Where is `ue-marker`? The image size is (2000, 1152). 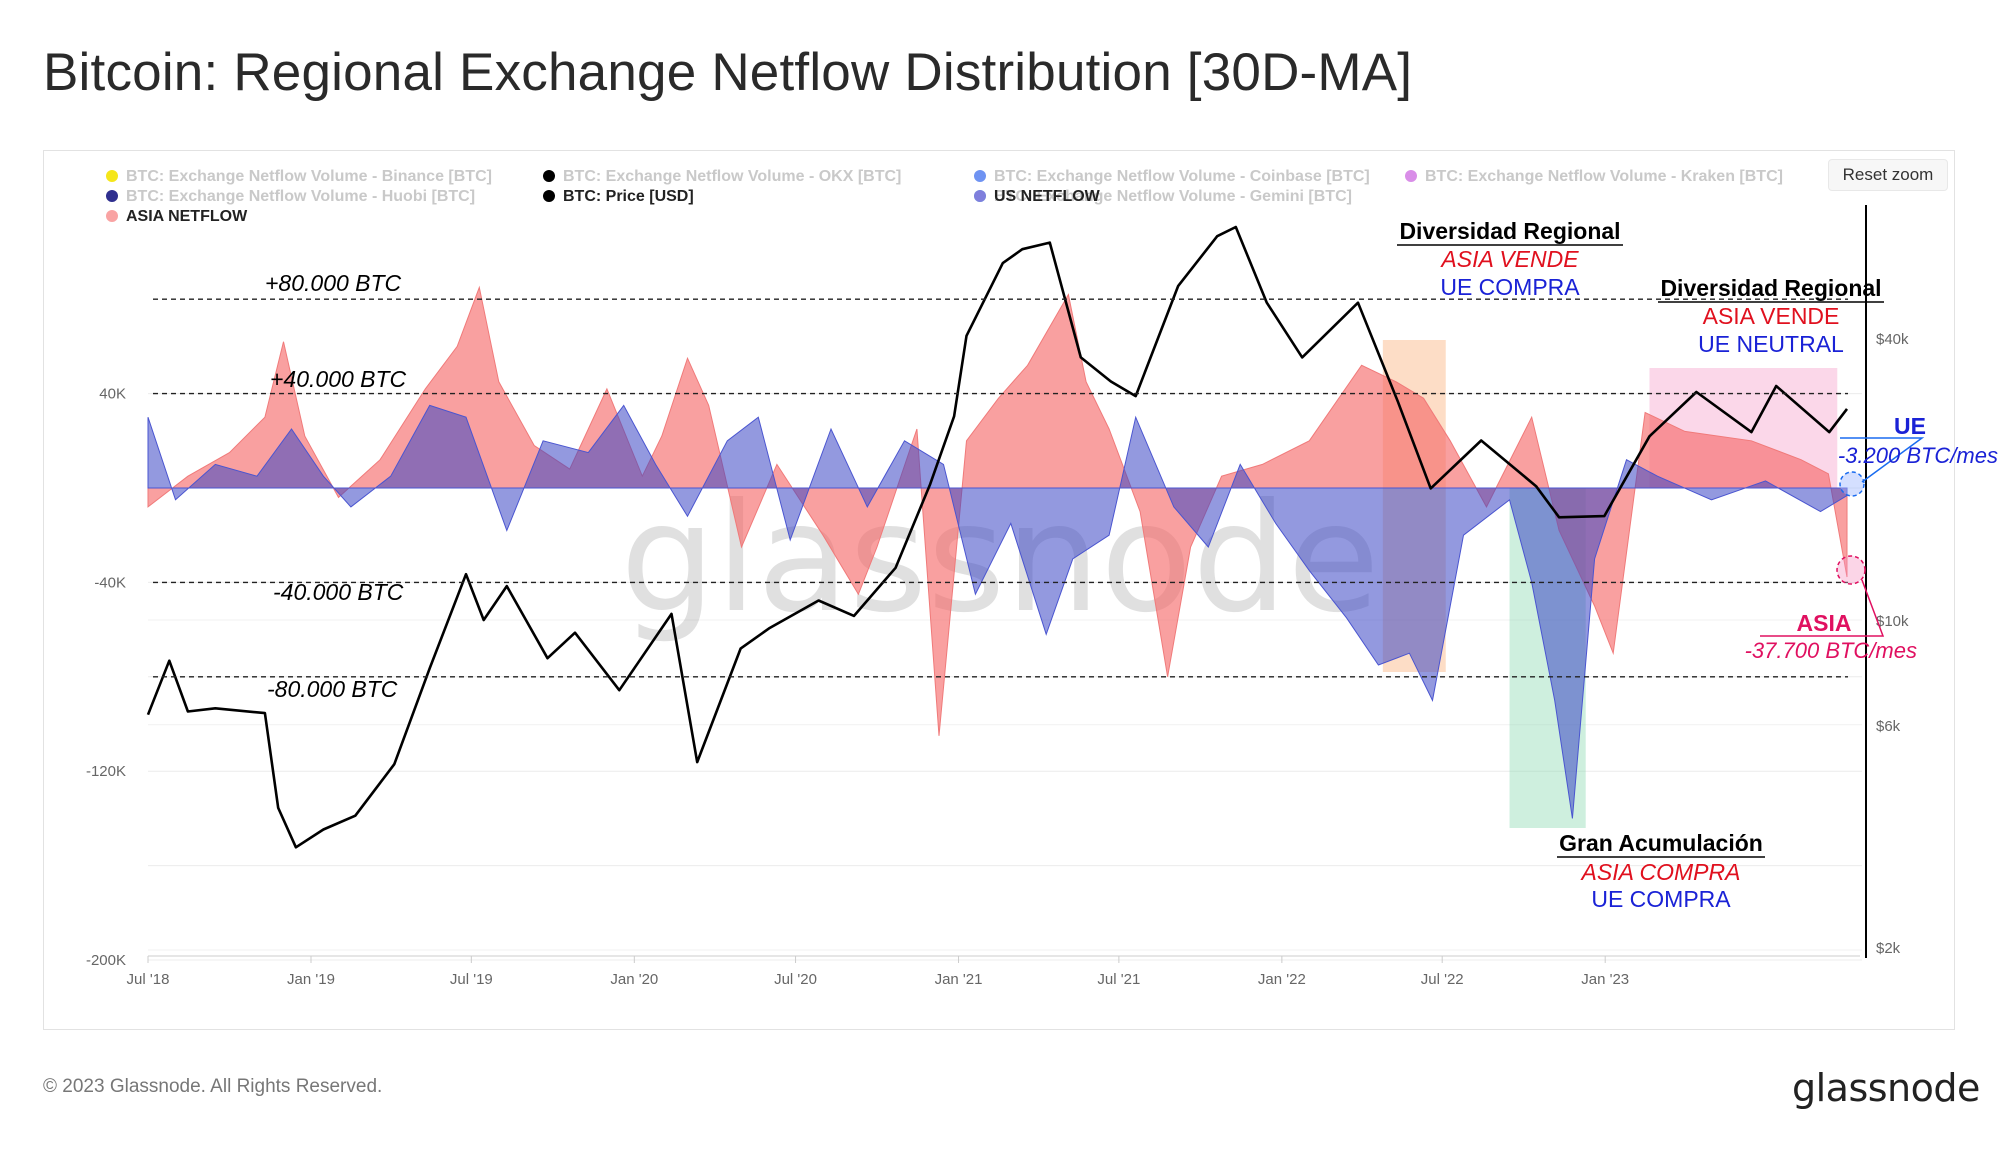 ue-marker is located at coordinates (1852, 484).